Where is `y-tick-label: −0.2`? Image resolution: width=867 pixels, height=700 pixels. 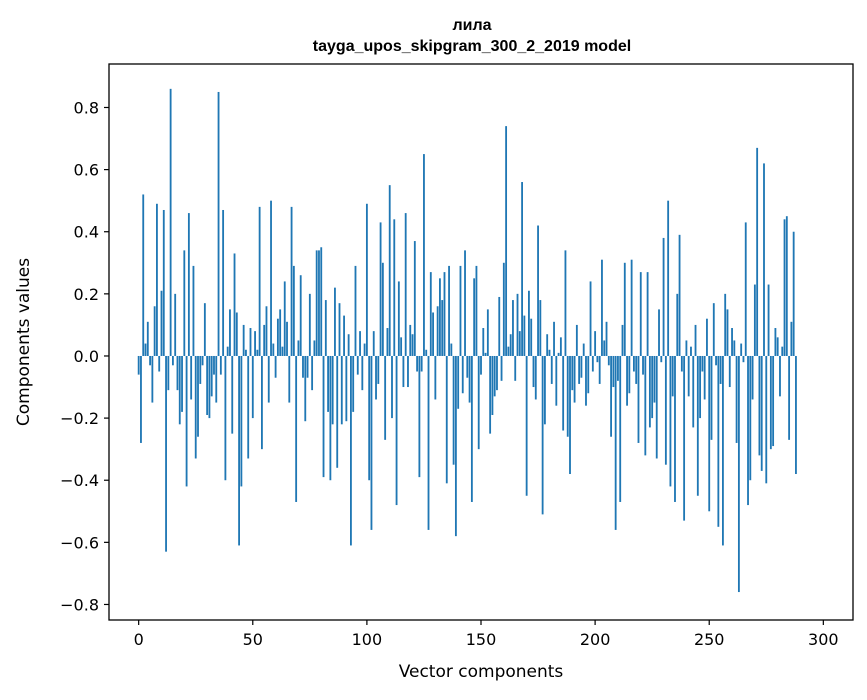
y-tick-label: −0.2 is located at coordinates (79, 418).